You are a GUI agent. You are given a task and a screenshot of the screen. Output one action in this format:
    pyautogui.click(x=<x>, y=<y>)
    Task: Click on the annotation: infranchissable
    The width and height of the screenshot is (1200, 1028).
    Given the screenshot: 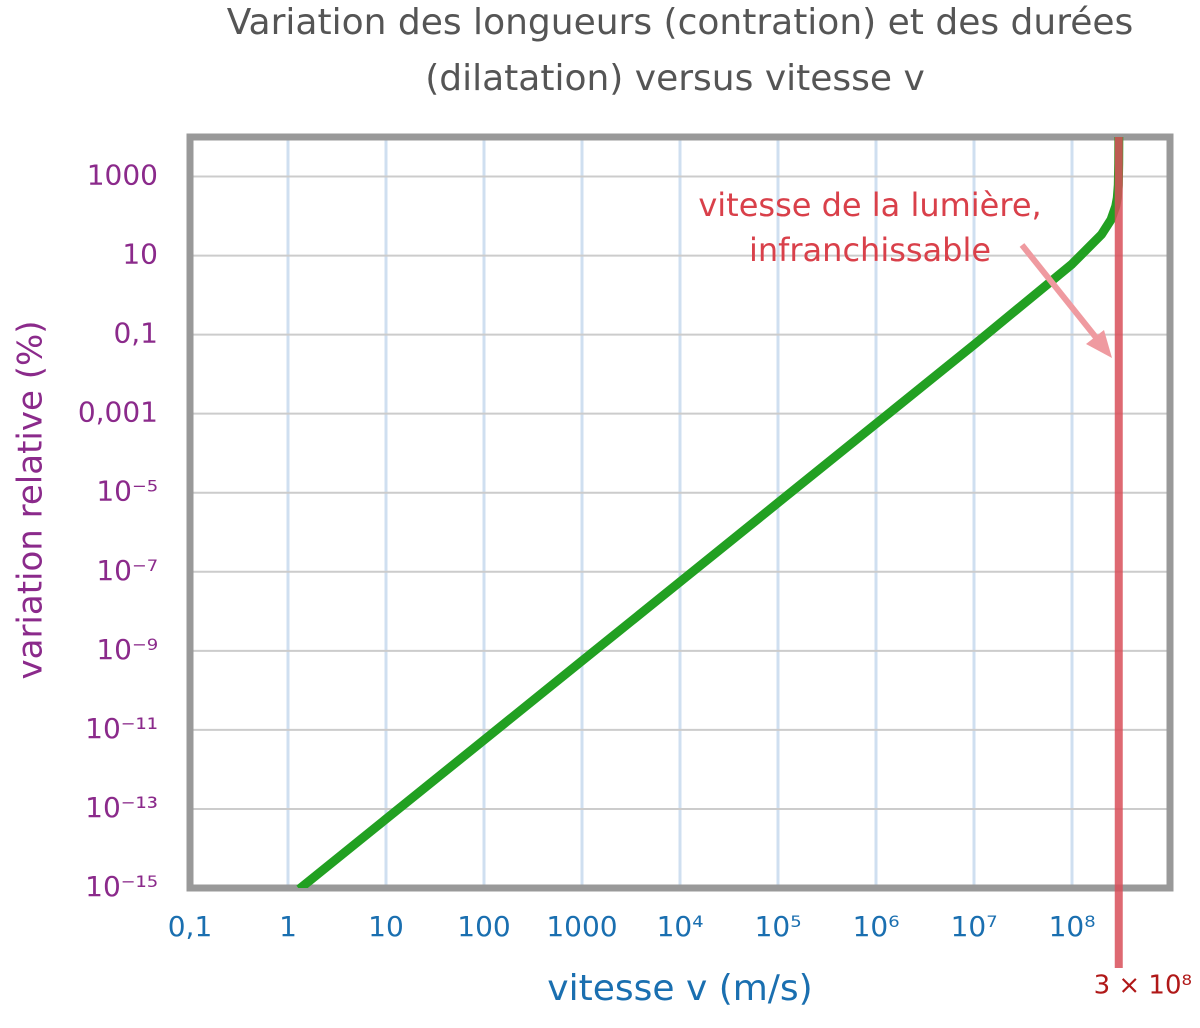 What is the action you would take?
    pyautogui.click(x=870, y=250)
    